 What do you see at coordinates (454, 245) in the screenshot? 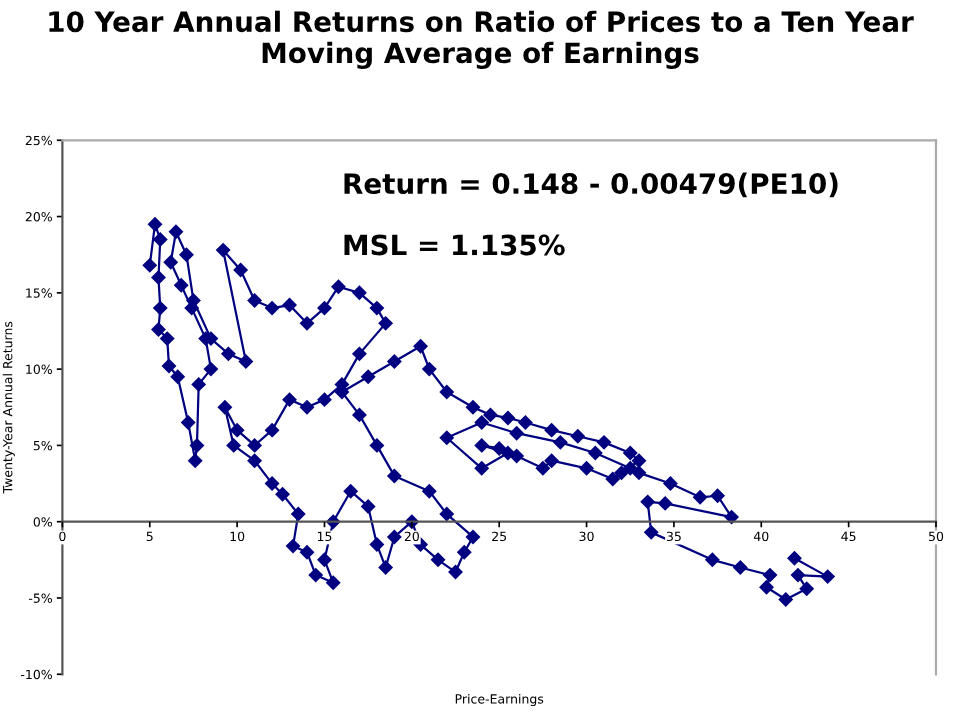
I see `annotation: MSL = 1.135%` at bounding box center [454, 245].